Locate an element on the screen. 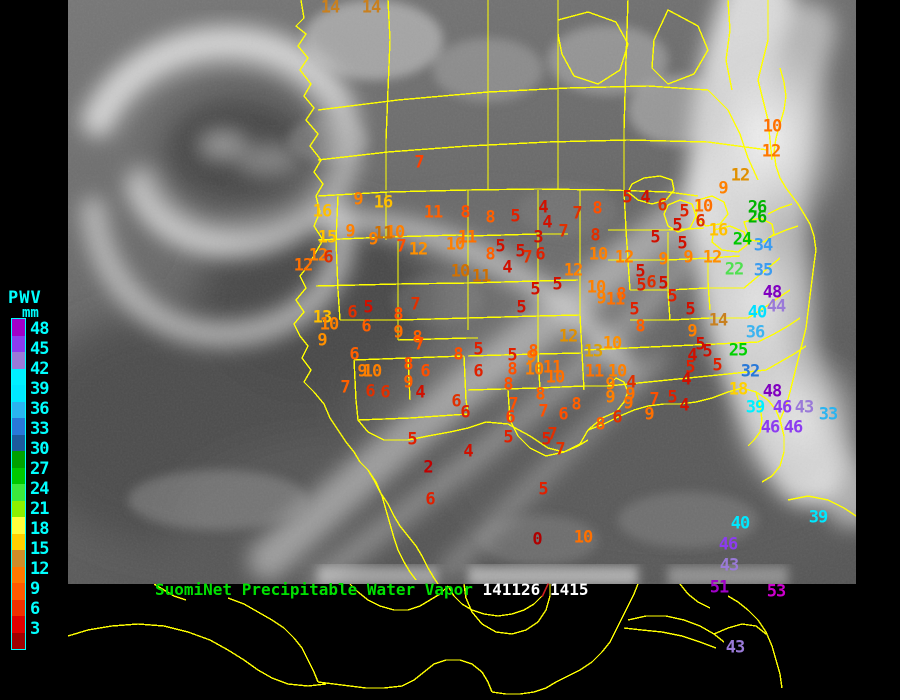  colorbar-legend: PWV mm 48 45 42 39 36 33 30 27 24 21 18 15 12 9 6 3 is located at coordinates (34, 472).